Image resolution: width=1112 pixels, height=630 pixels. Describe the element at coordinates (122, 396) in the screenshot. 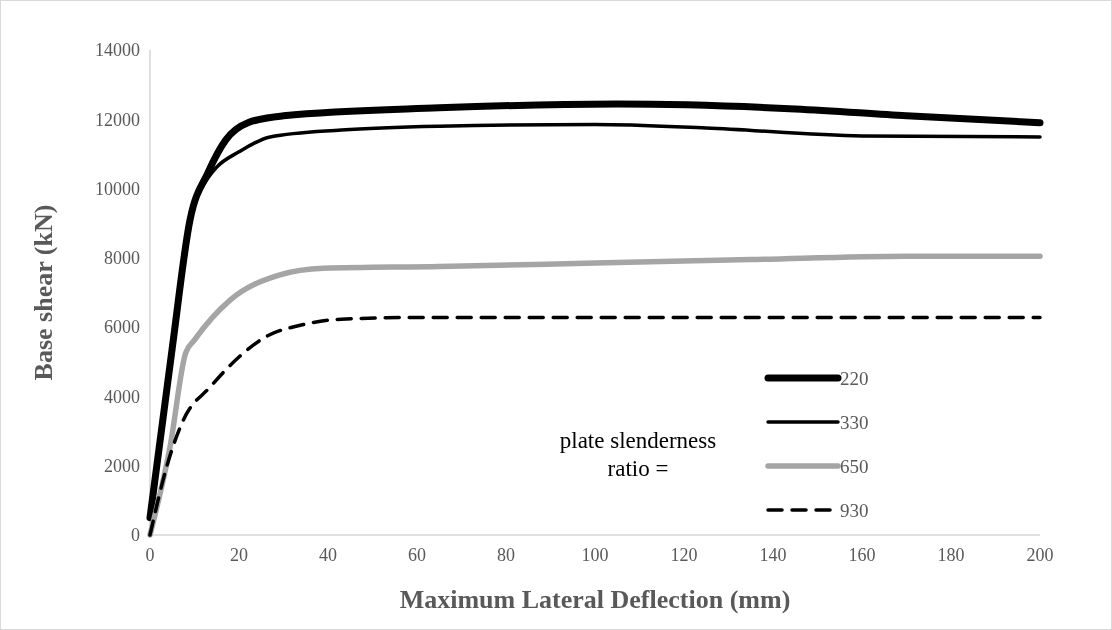

I see `y-tick-label: 4000` at that location.